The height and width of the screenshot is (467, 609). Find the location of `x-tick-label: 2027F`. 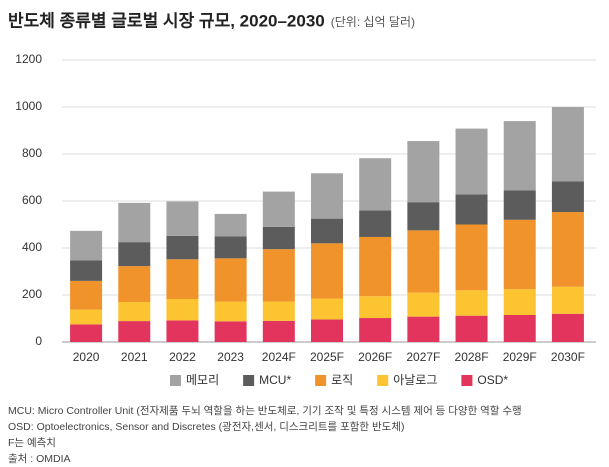

x-tick-label: 2027F is located at coordinates (423, 357).